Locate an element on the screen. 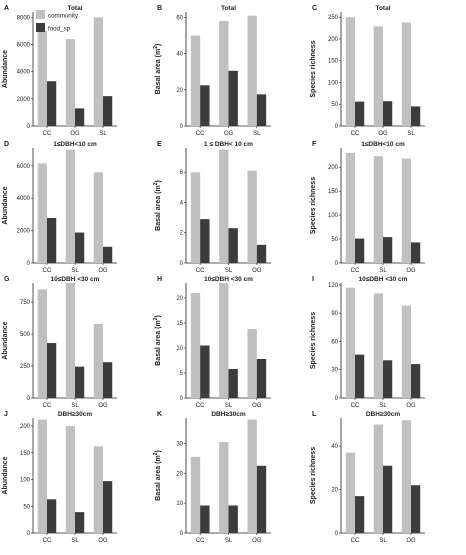  panel-d-xtick-label: SL is located at coordinates (75, 271).